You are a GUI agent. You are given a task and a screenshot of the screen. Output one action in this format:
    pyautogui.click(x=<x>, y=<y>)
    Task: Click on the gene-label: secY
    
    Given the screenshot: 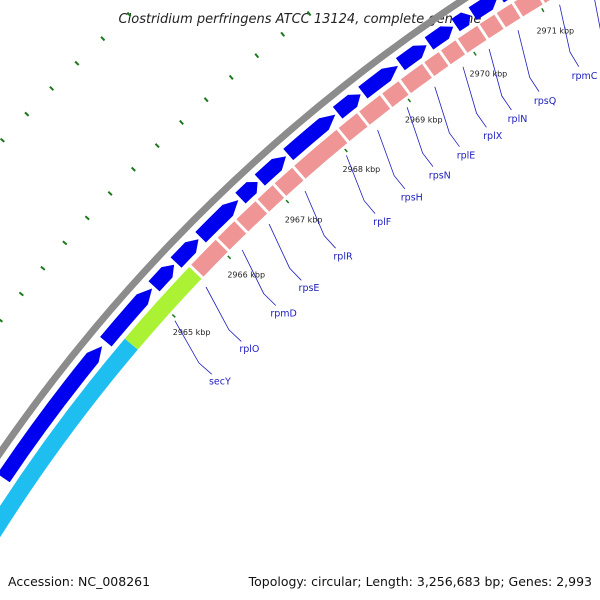 What is the action you would take?
    pyautogui.click(x=220, y=381)
    